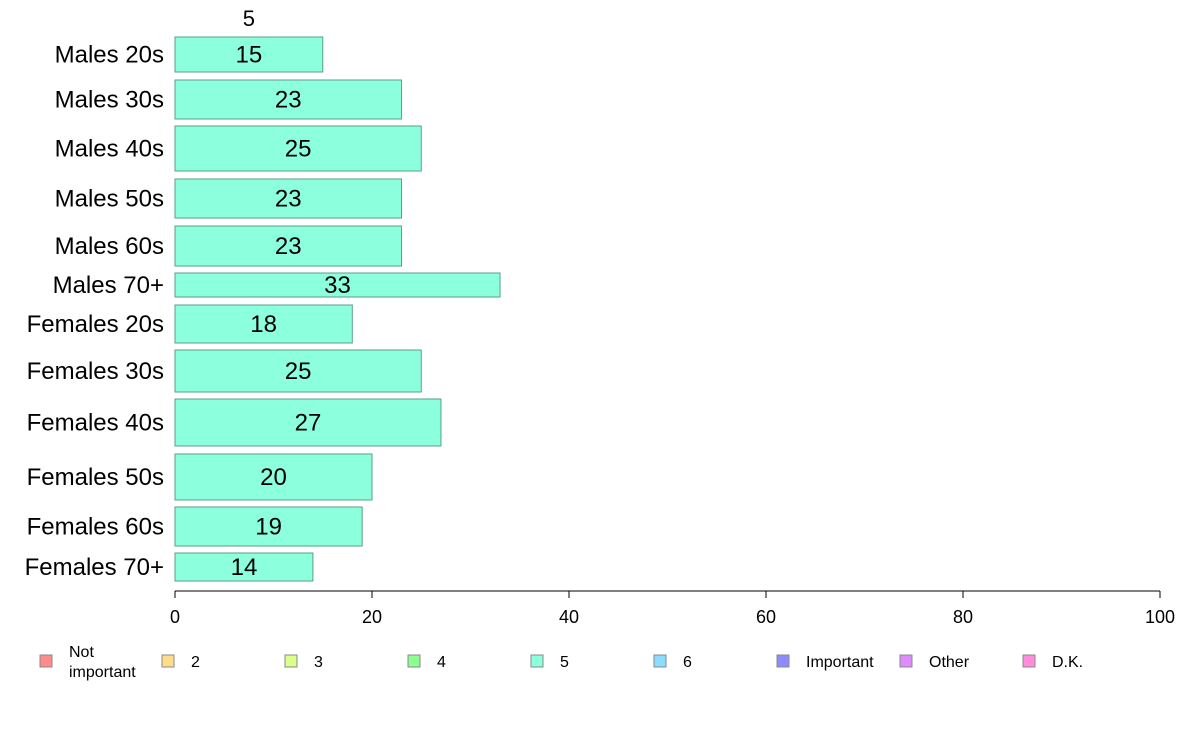 The width and height of the screenshot is (1188, 736). Describe the element at coordinates (1160, 617) in the screenshot. I see `x-tick-label: 100` at that location.